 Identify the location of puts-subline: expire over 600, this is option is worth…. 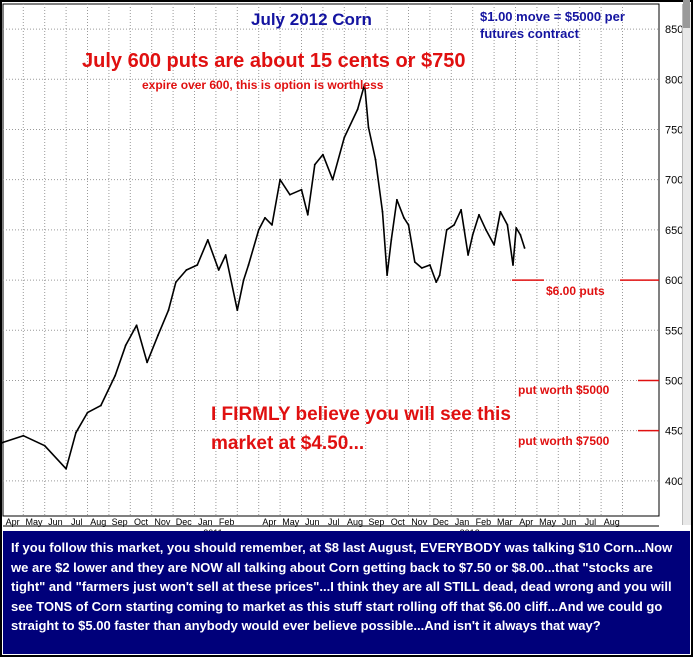
(263, 85).